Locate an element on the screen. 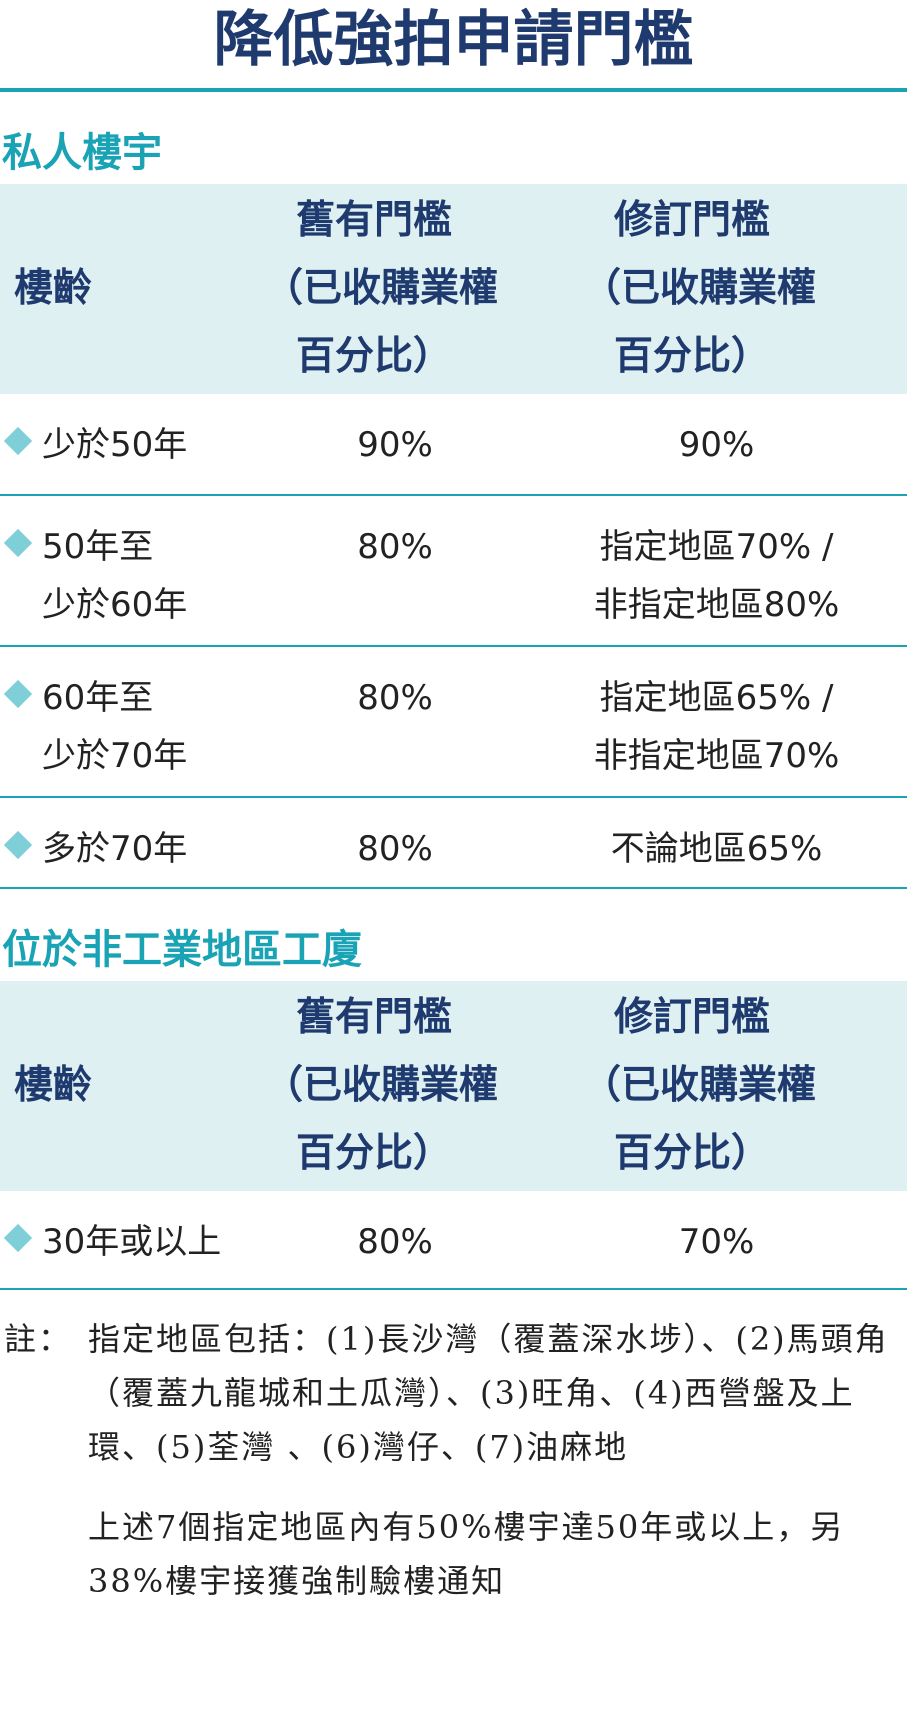 This screenshot has width=907, height=1723. cell-text: 50年至 is located at coordinates (98, 547).